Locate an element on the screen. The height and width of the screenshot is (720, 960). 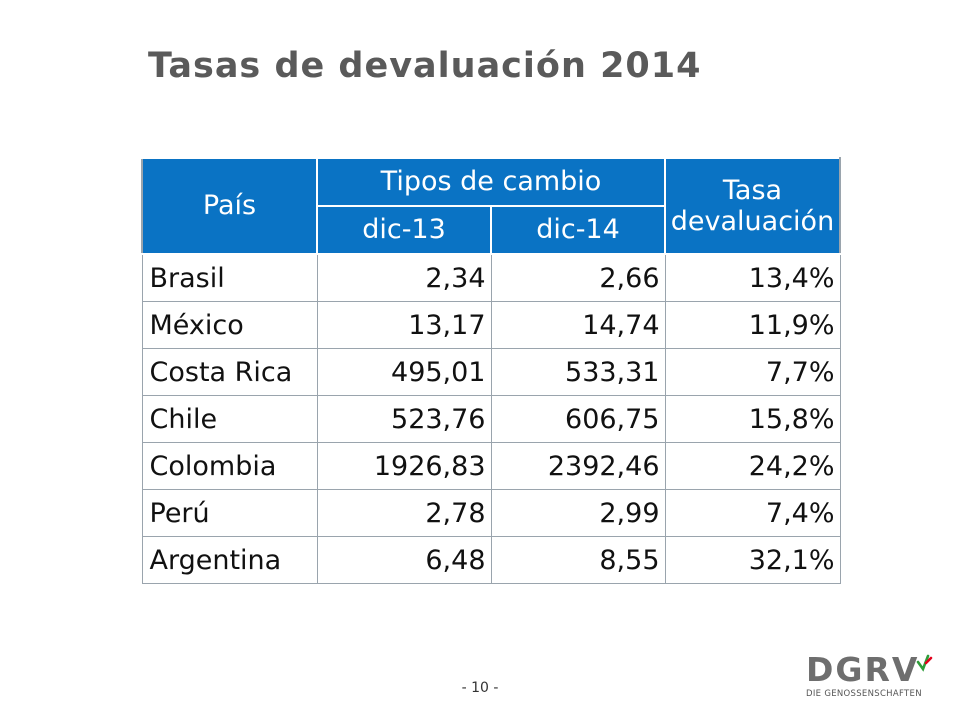
dec13-cell: 2,34 is located at coordinates (404, 277).